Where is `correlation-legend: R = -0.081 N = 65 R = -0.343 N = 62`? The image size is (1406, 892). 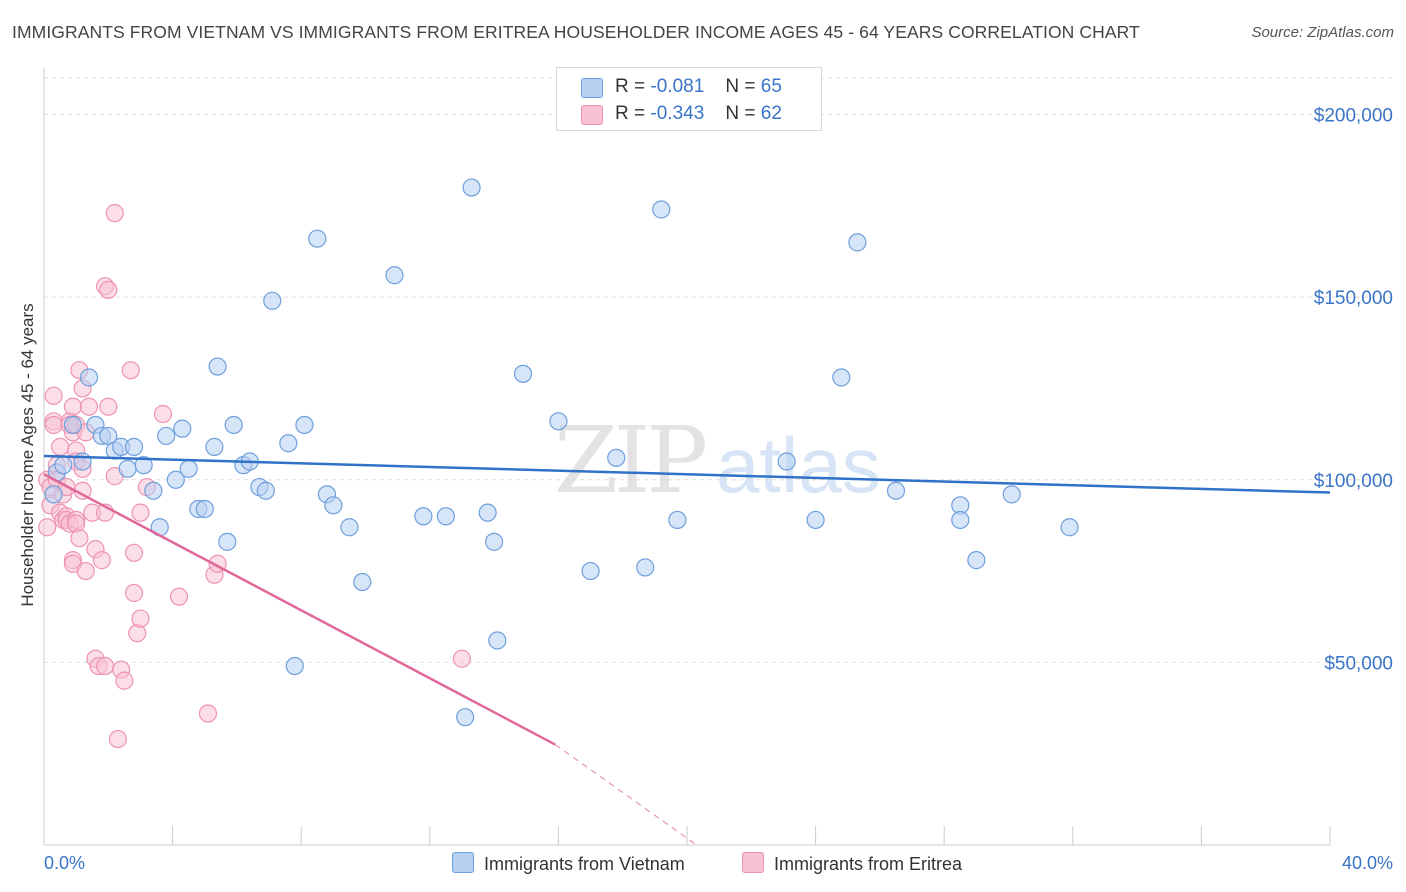 correlation-legend: R = -0.081 N = 65 R = -0.343 N = 62 is located at coordinates (689, 99).